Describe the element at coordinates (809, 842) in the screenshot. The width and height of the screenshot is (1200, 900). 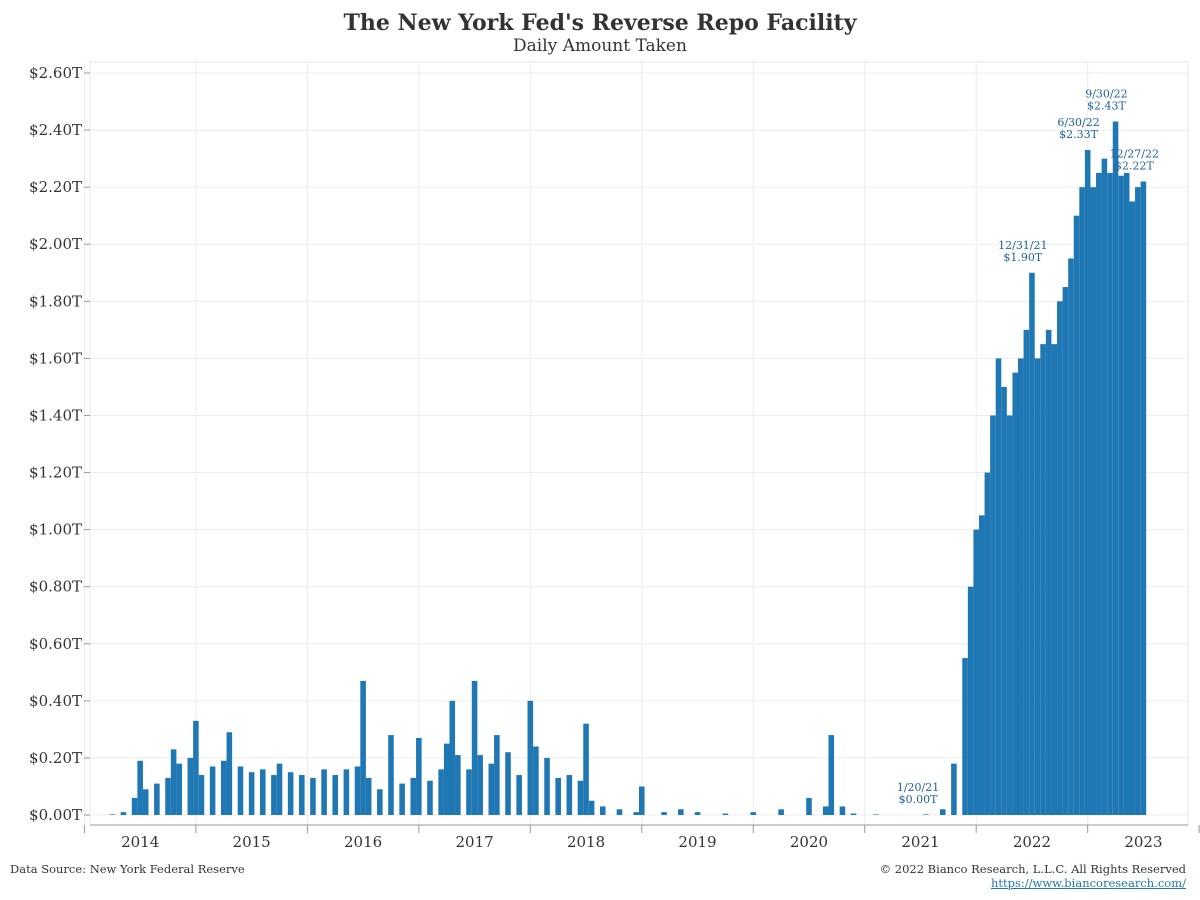
I see `x-tick-label: 2020` at that location.